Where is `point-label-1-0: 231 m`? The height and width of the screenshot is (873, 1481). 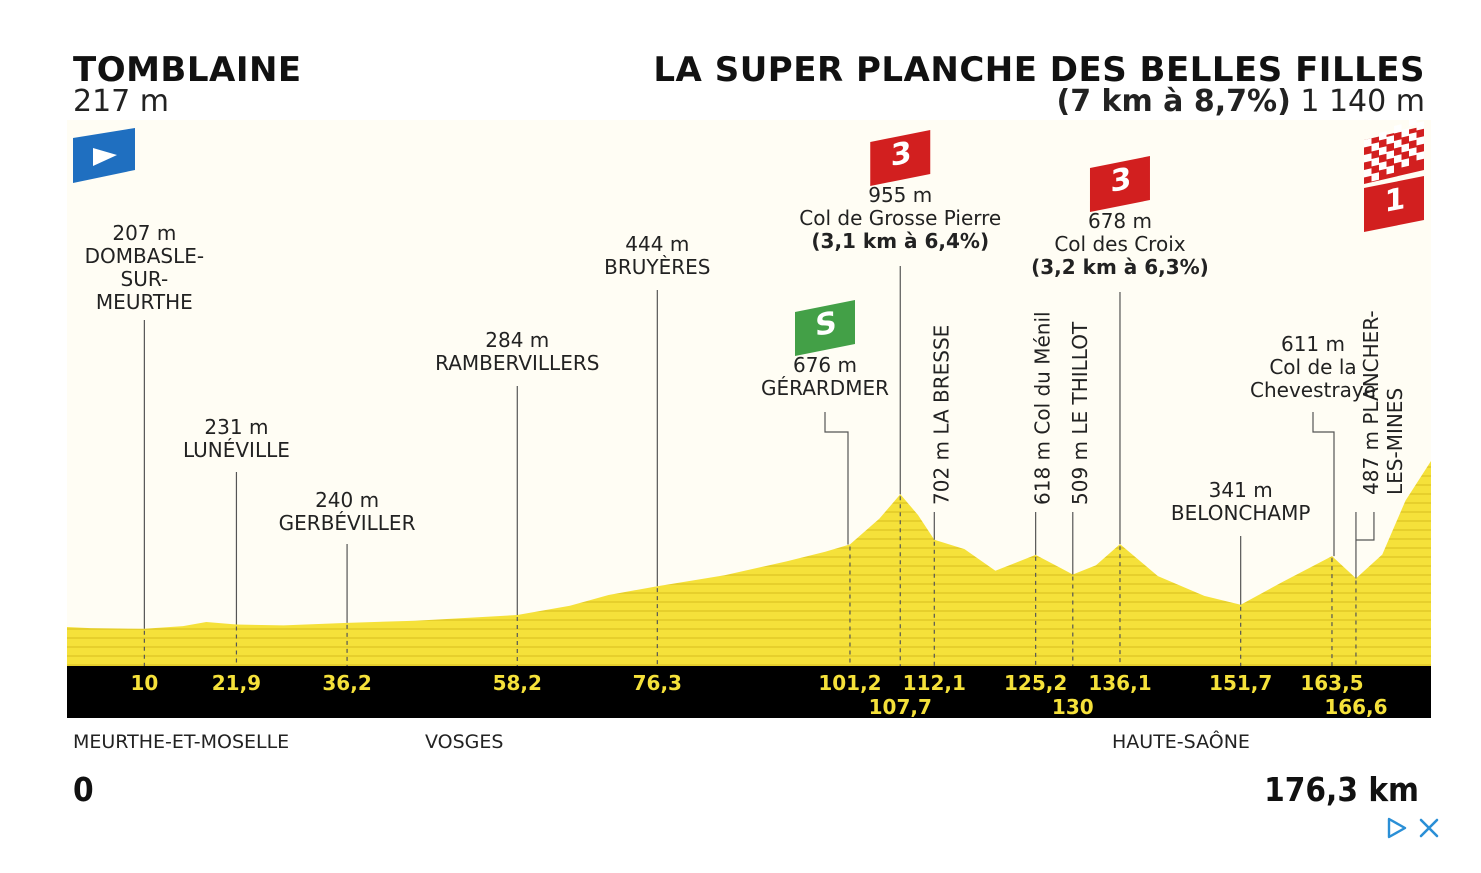
point-label-1-0: 231 m is located at coordinates (236, 427).